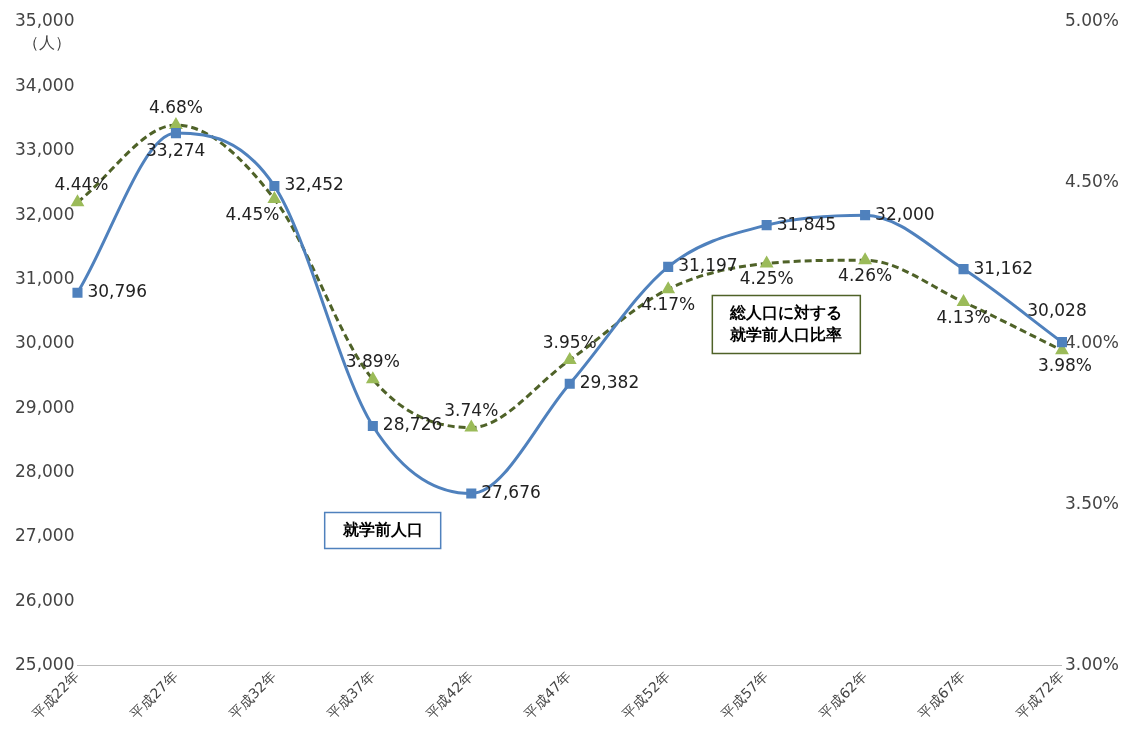 This screenshot has width=1136, height=738. What do you see at coordinates (154, 695) in the screenshot?
I see `x-tick-label: 平成27年` at bounding box center [154, 695].